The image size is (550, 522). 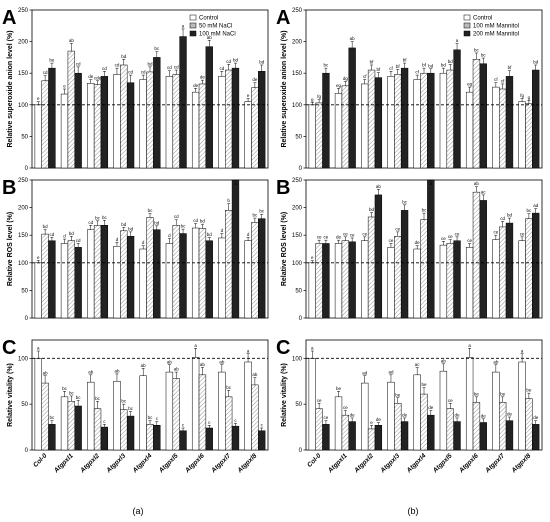 I want to click on legend-entry: 100 mM Mannitol, so click(x=496, y=27).